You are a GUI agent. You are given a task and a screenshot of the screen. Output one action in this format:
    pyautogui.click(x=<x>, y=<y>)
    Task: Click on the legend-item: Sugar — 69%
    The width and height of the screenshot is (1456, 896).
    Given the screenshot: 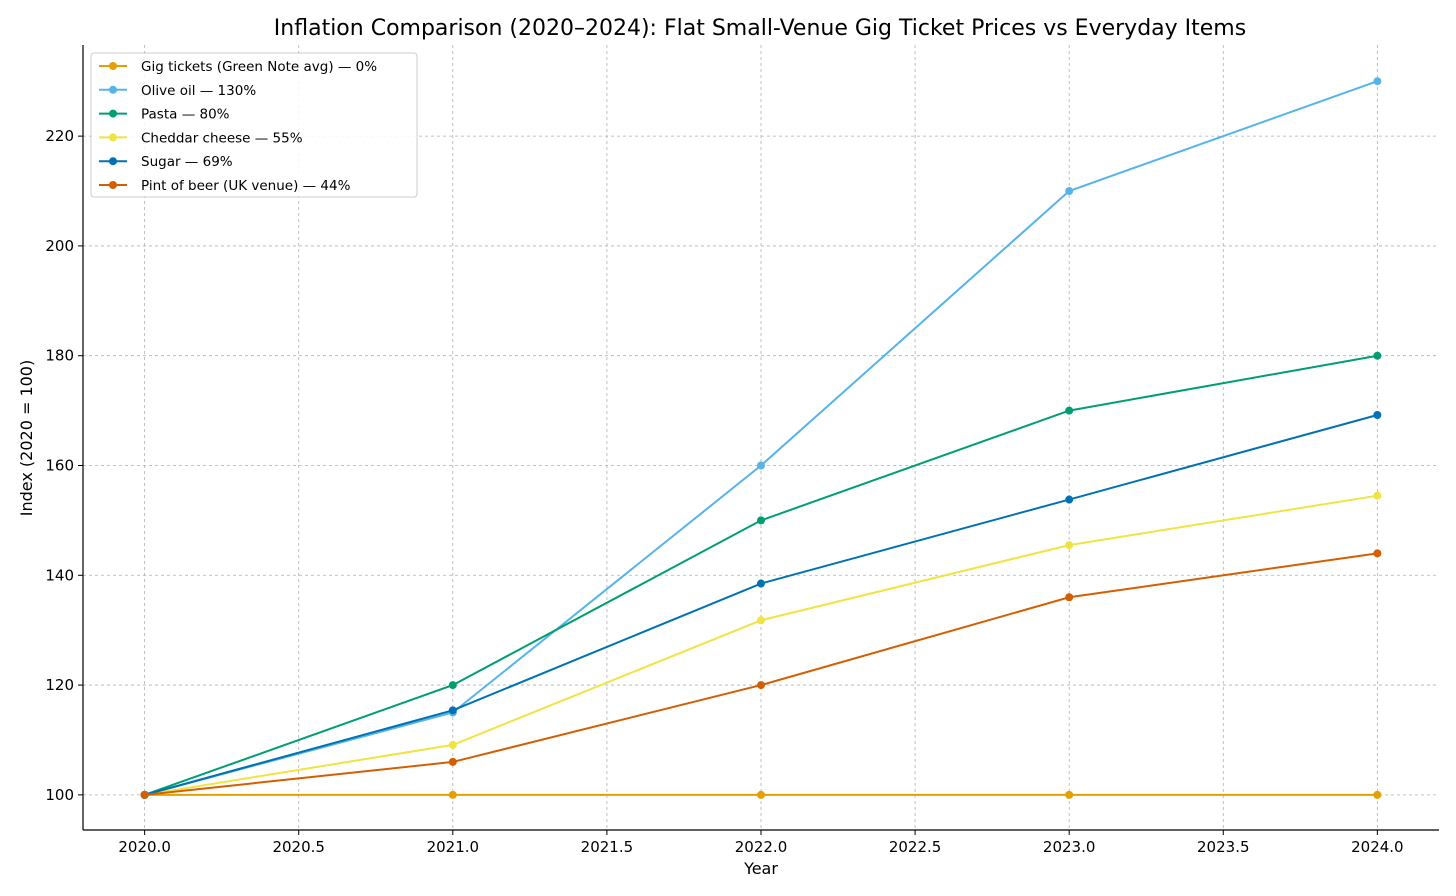 What is the action you would take?
    pyautogui.click(x=166, y=162)
    